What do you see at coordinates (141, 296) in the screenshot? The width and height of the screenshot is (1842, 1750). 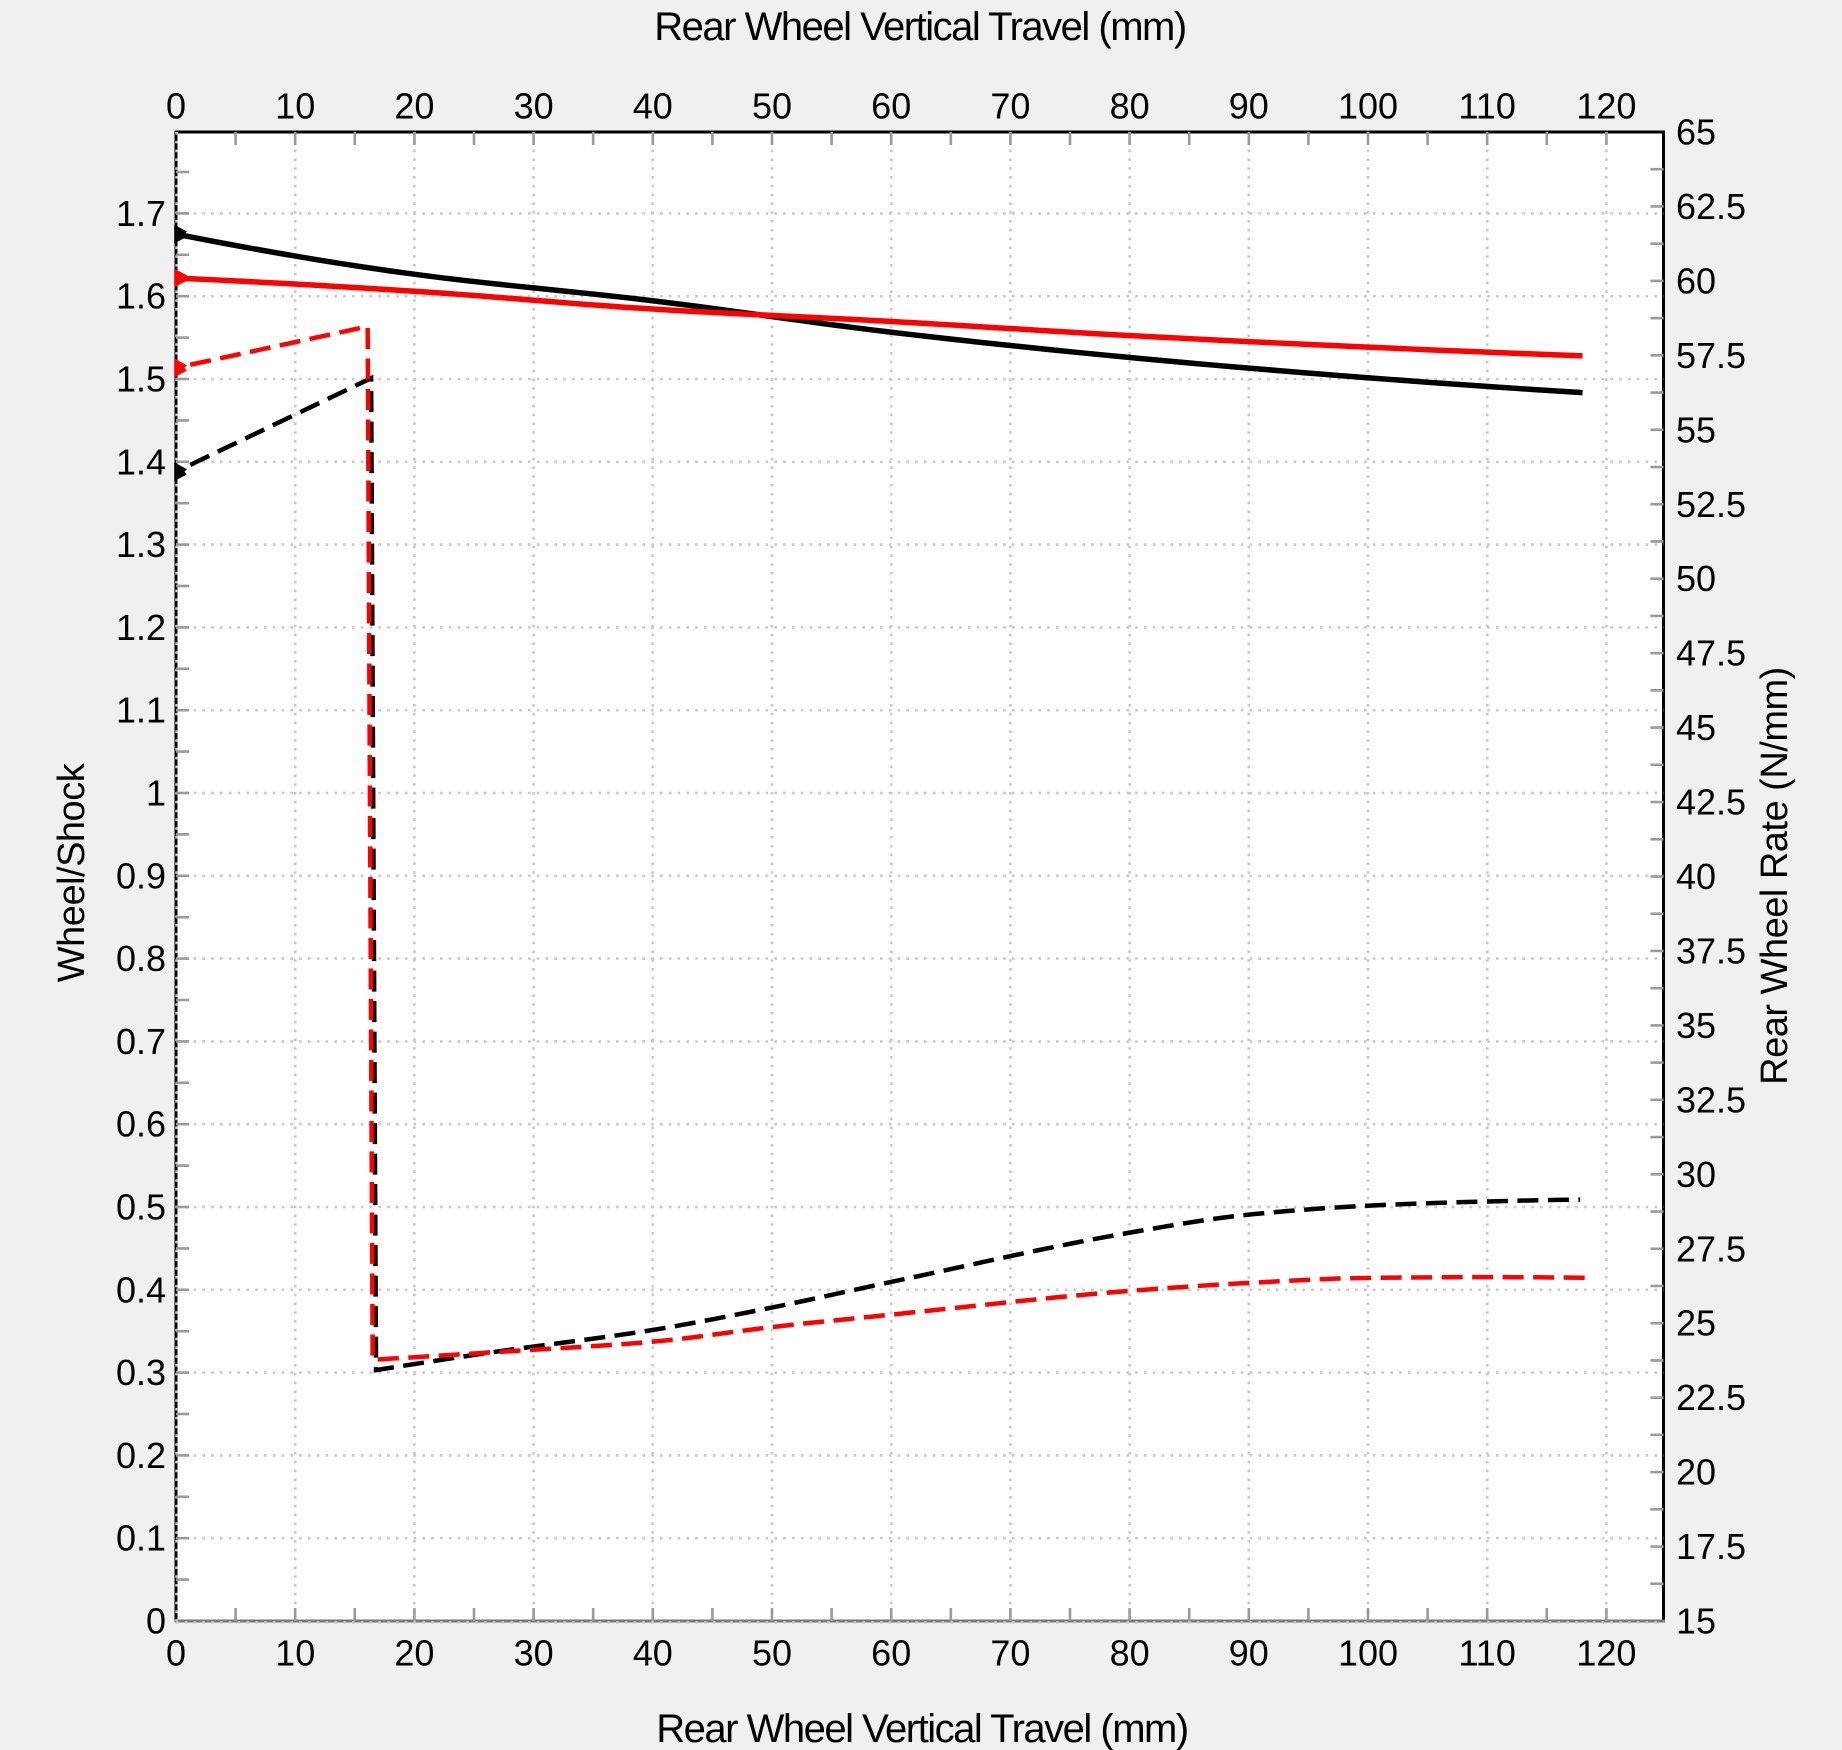 I see `svg-text: 1.6` at bounding box center [141, 296].